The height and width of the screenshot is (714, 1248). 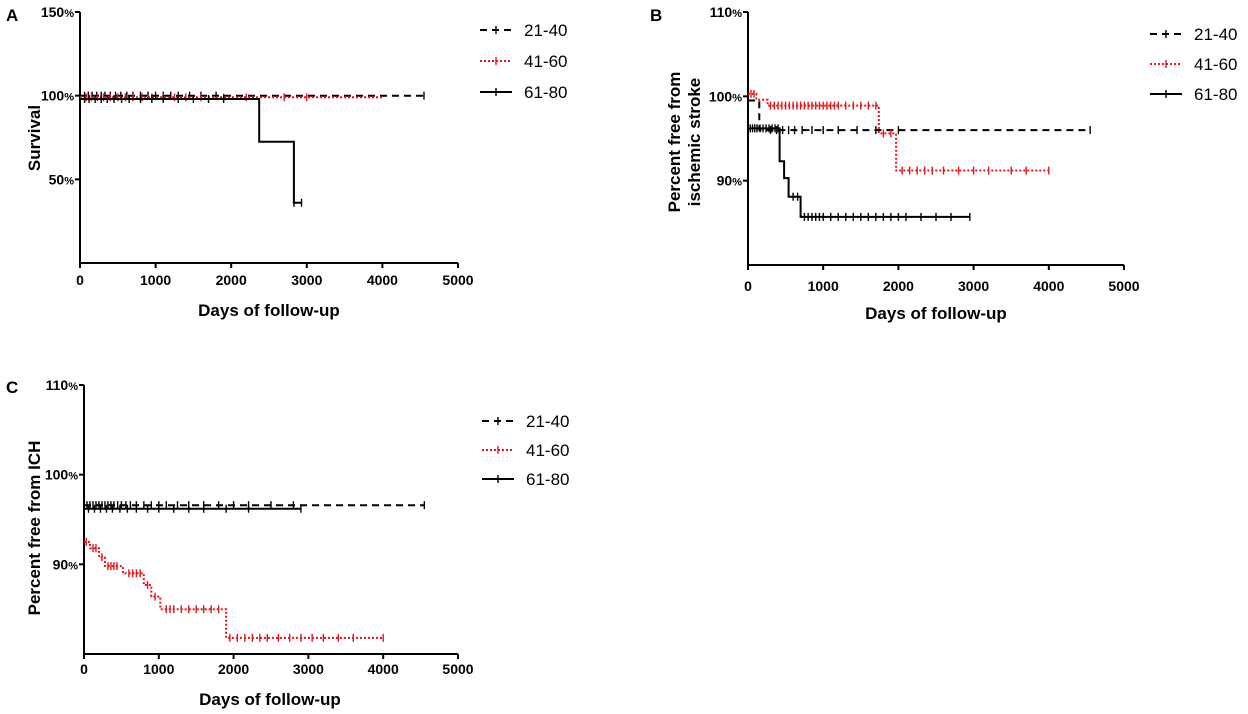 I want to click on panel-c-x-tick-label: 0, so click(x=84, y=669).